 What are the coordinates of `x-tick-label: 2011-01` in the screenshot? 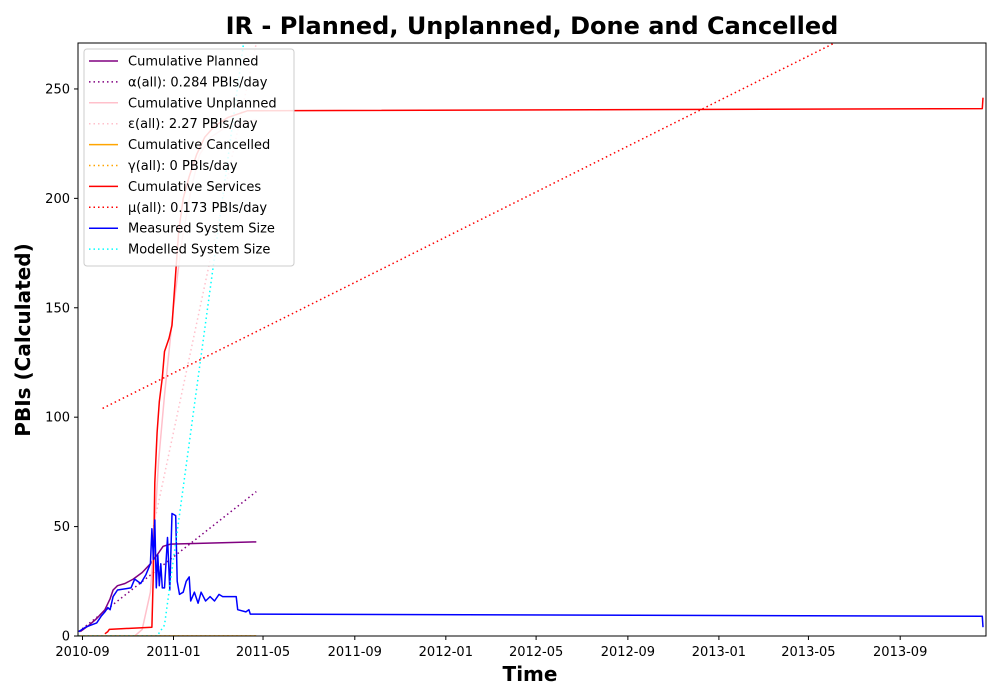 It's located at (173, 652).